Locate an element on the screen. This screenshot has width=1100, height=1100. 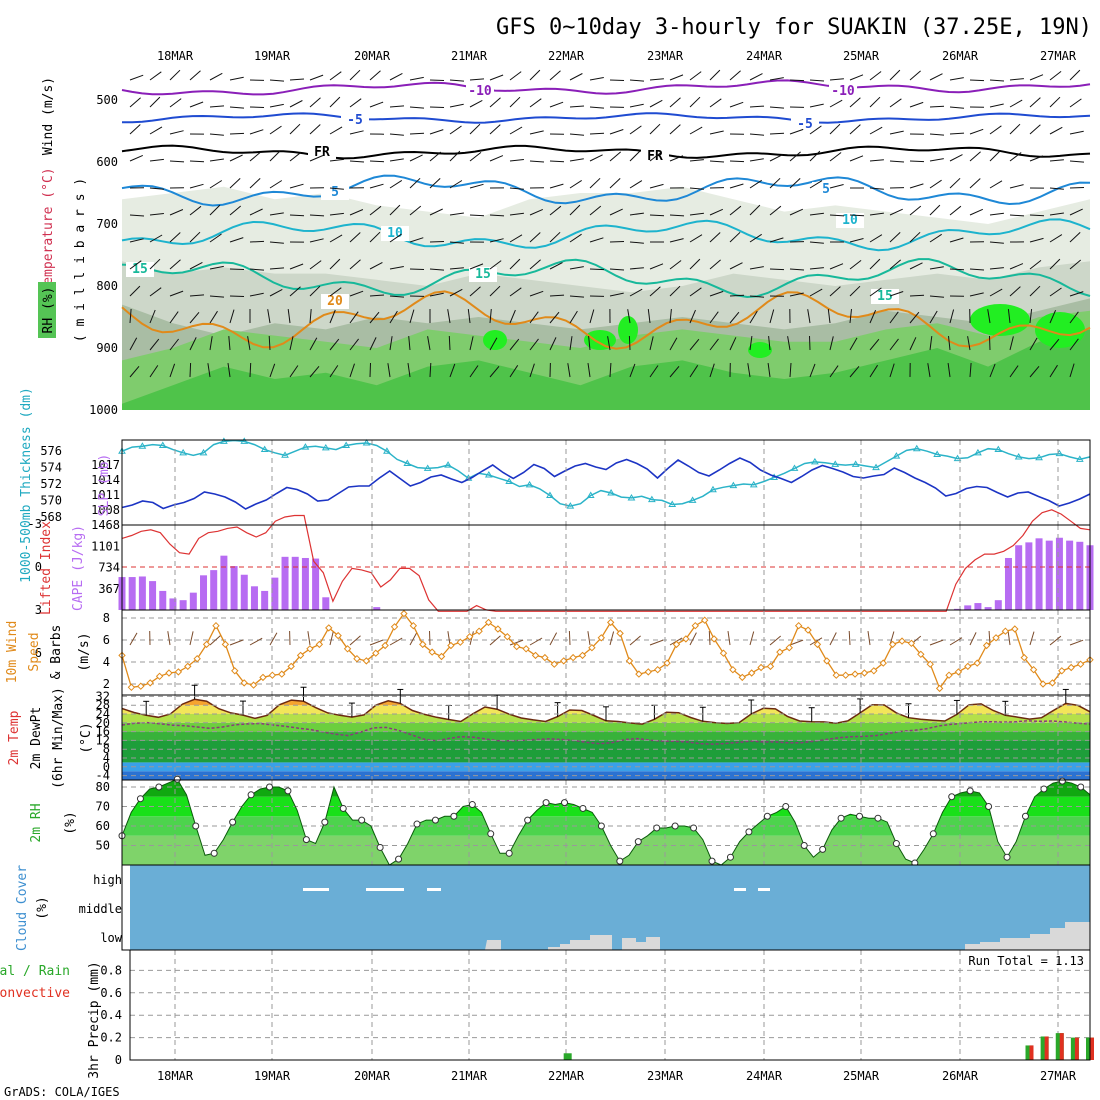
precip-frame is located at coordinates (610, 1005).